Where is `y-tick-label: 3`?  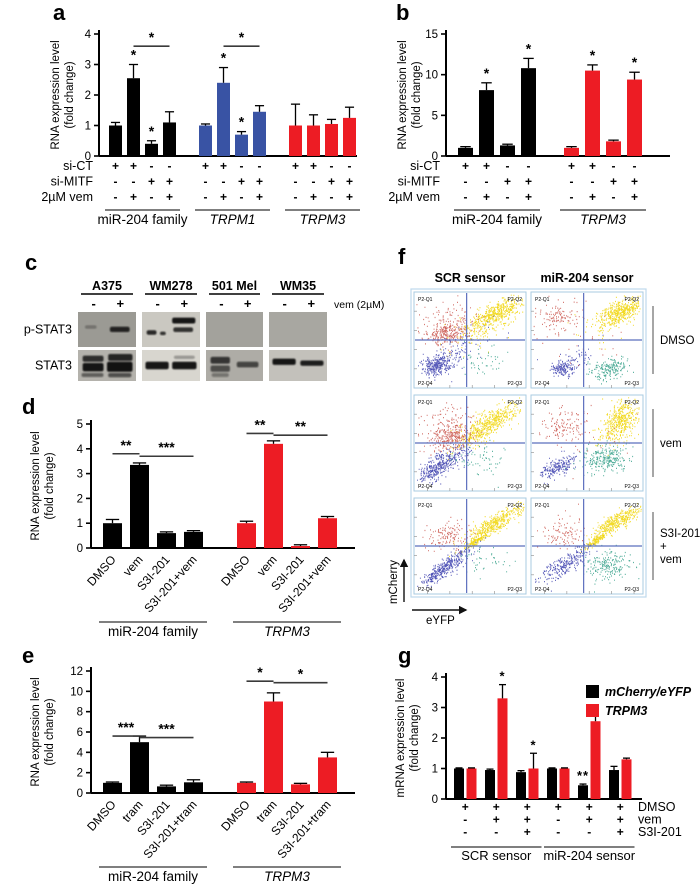
y-tick-label: 3 is located at coordinates (435, 709).